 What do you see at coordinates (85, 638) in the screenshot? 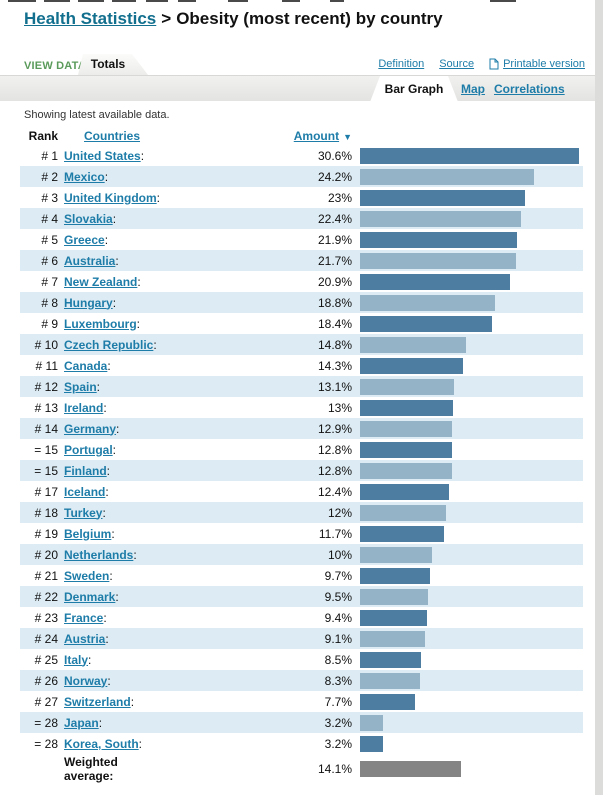
I see `country-link: Austria` at bounding box center [85, 638].